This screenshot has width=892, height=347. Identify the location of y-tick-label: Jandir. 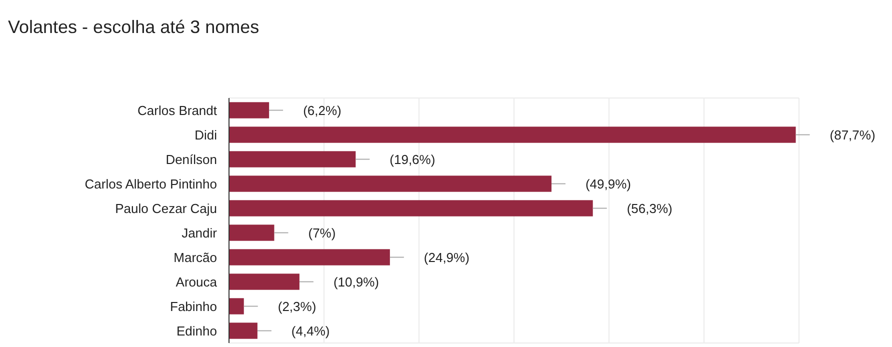
(200, 232).